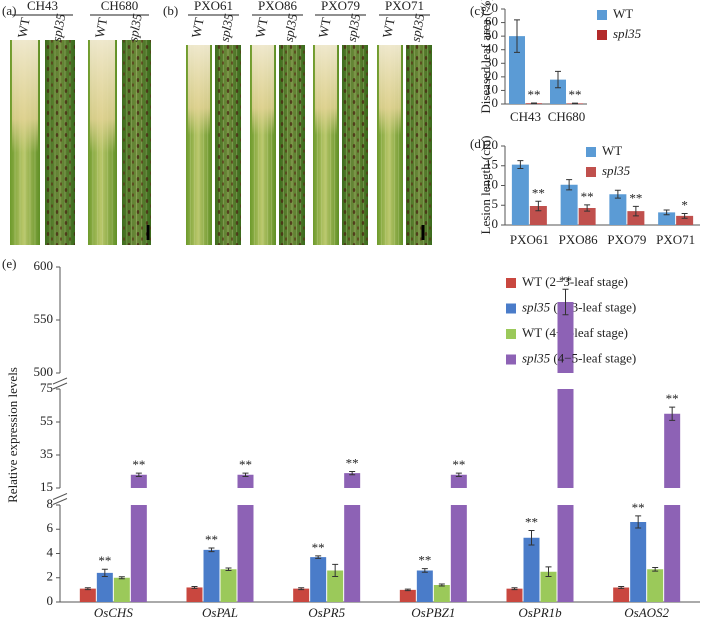  I want to click on panel-label: (a), so click(9, 10).